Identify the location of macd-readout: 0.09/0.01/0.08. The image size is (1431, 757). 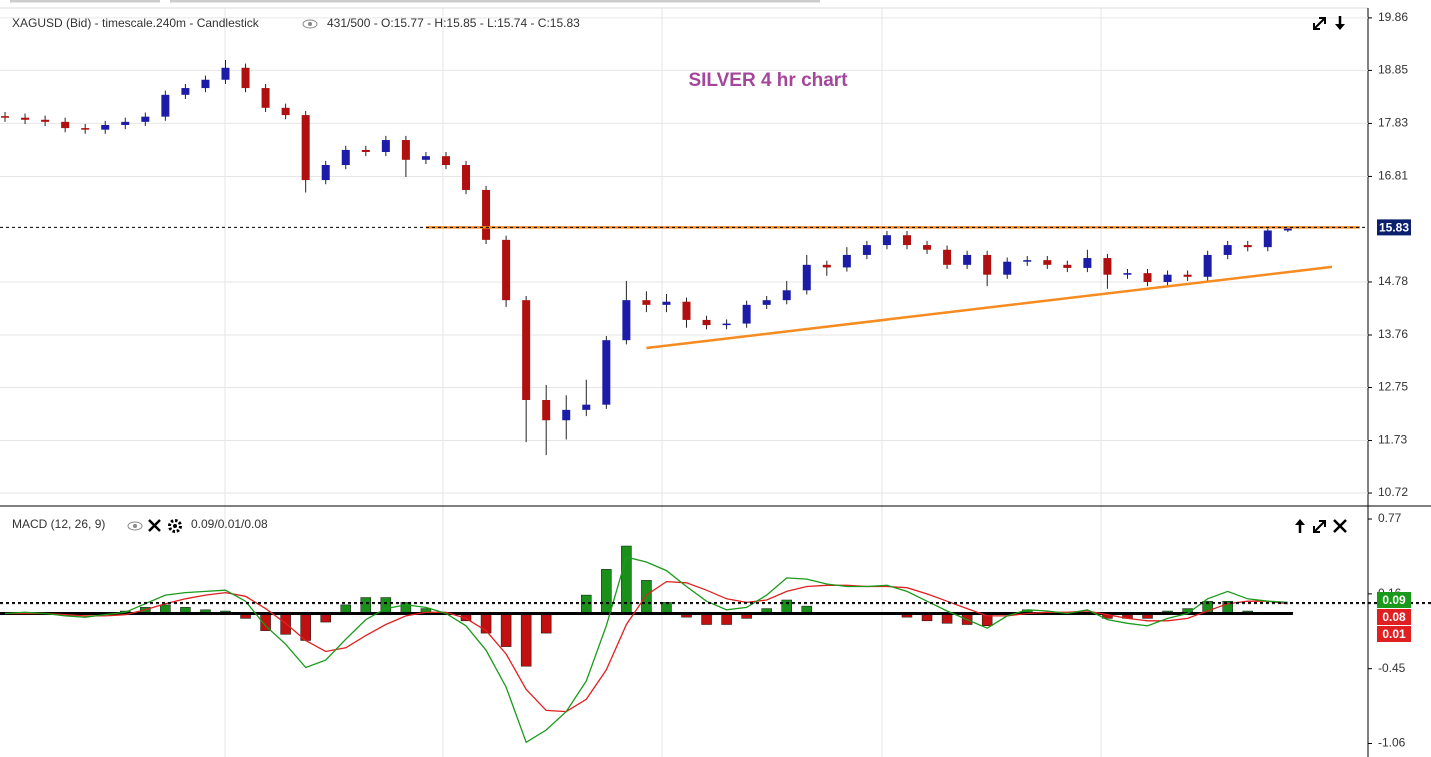
(229, 524).